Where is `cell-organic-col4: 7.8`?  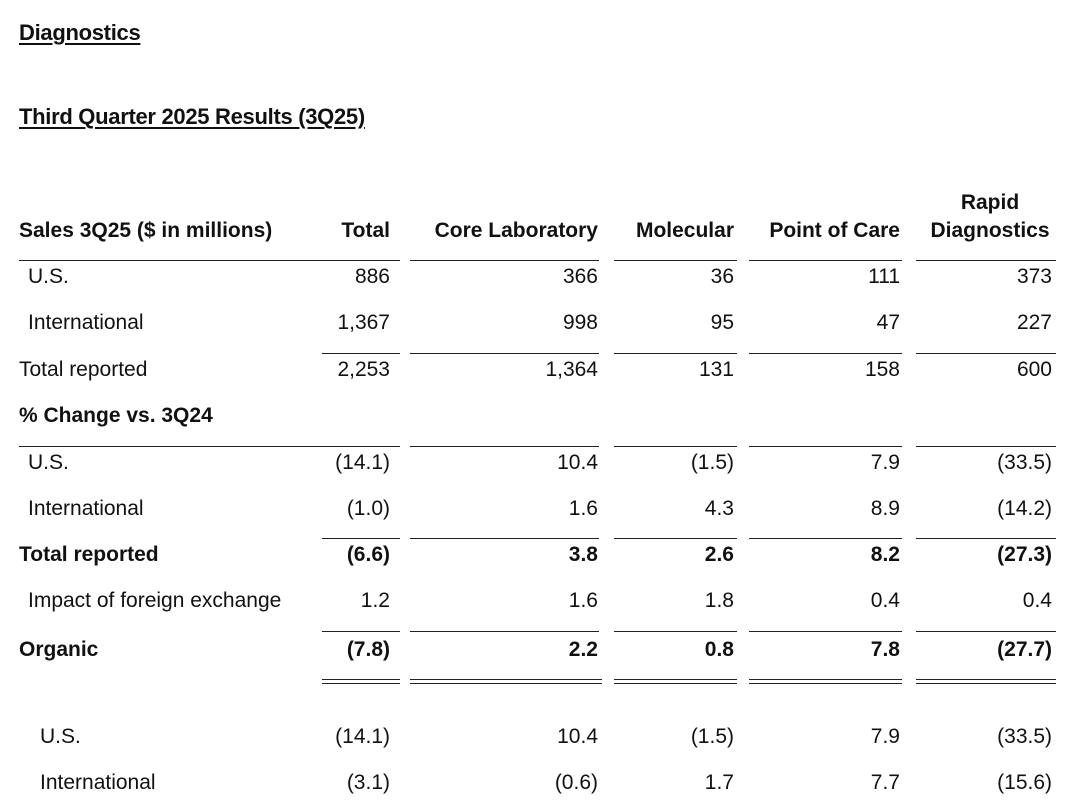 cell-organic-col4: 7.8 is located at coordinates (885, 649).